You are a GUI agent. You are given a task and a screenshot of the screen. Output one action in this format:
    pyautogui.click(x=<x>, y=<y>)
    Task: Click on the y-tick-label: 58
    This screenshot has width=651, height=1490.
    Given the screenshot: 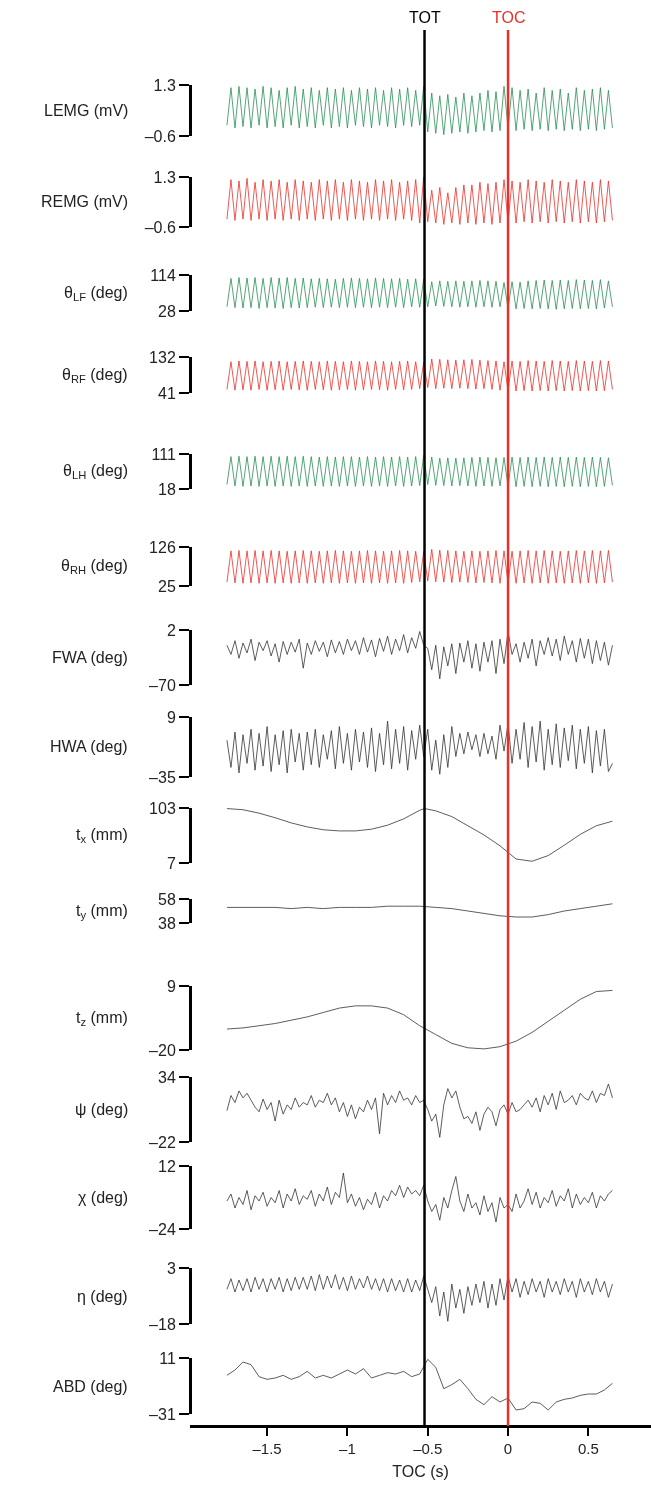 What is the action you would take?
    pyautogui.click(x=167, y=899)
    